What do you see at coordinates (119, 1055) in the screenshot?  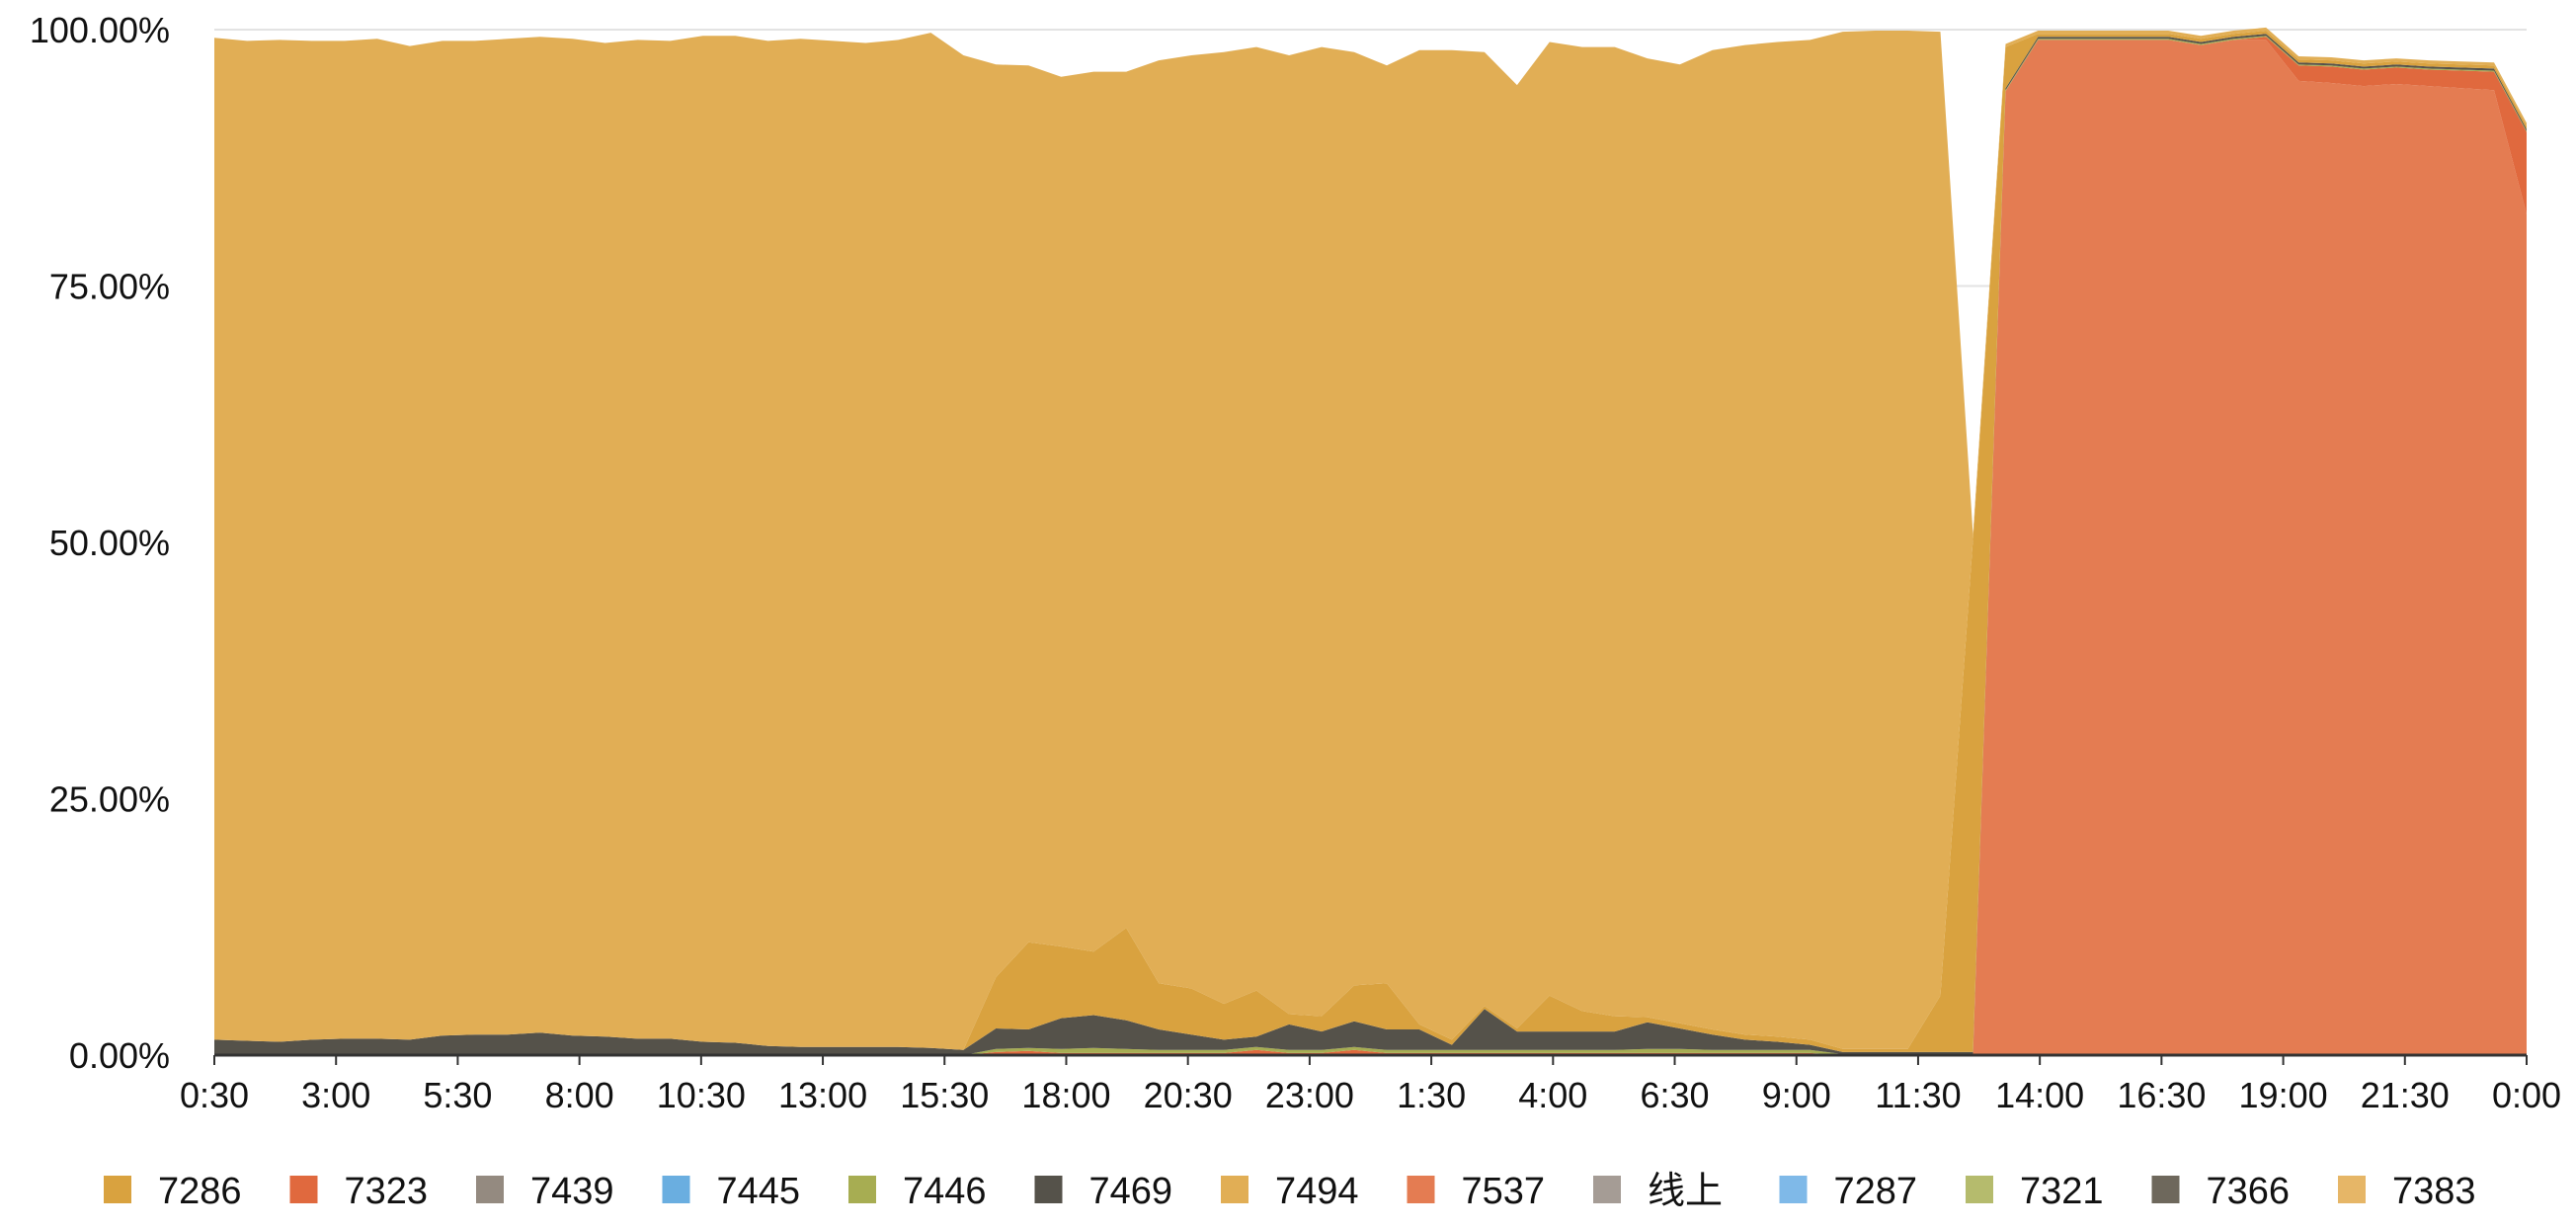 I see `y-tick-label: 0.00%` at bounding box center [119, 1055].